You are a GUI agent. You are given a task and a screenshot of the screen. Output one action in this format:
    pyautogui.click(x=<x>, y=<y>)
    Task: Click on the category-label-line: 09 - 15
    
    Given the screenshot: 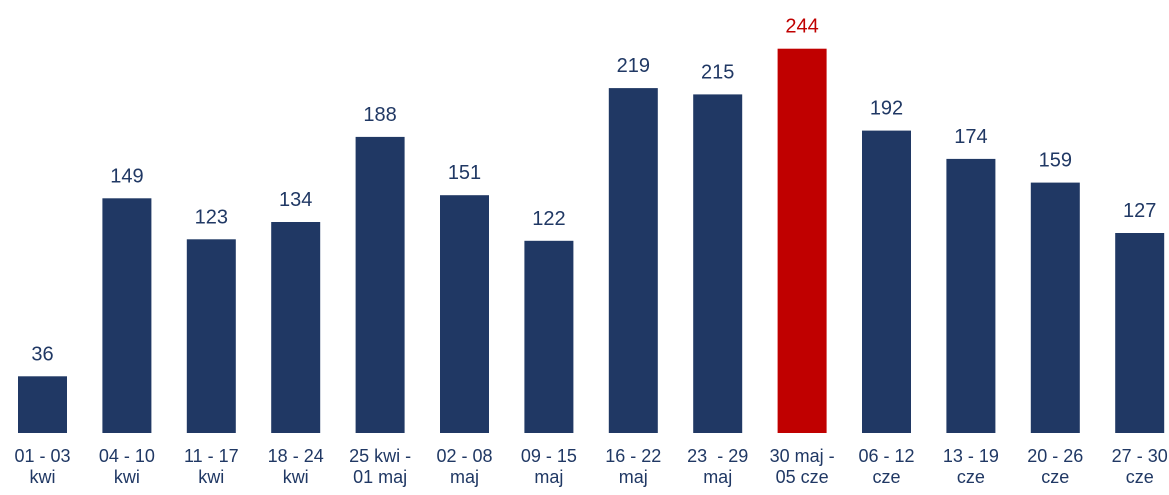 What is the action you would take?
    pyautogui.click(x=549, y=456)
    